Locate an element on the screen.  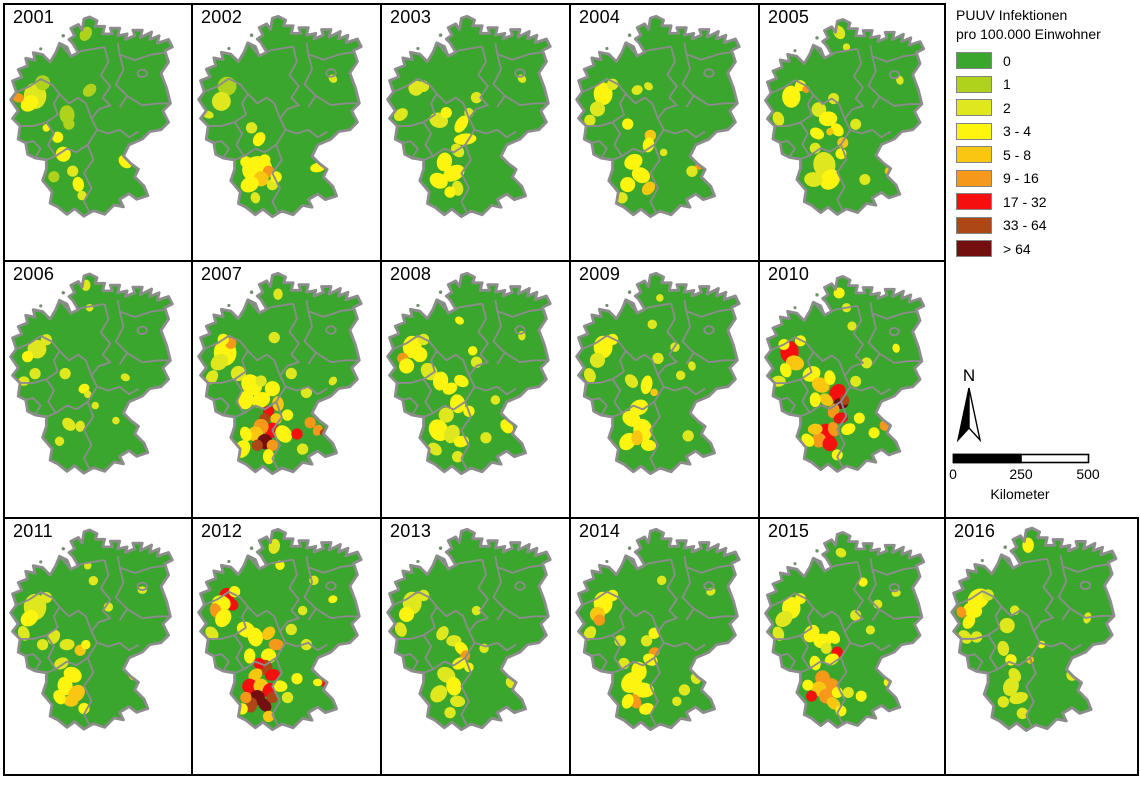
legend-title-line2: pro 100.000 Einwohner is located at coordinates (1028, 34).